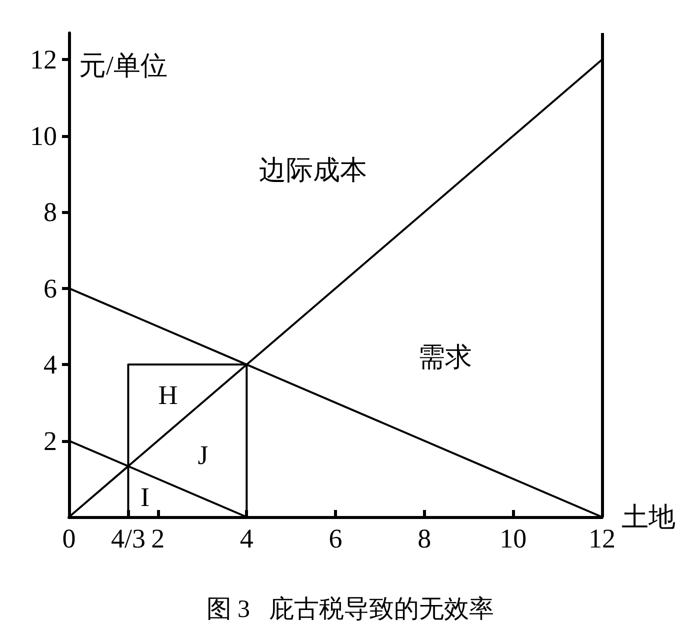  I want to click on y-tick-label: 2, so click(50, 441).